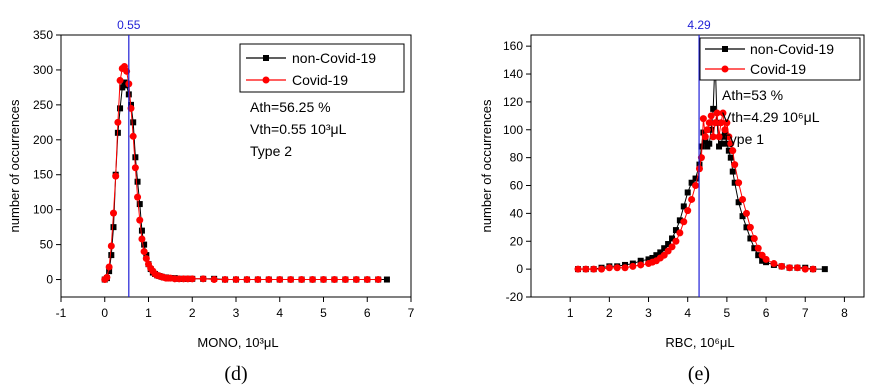  I want to click on y-tick-label: 80, so click(517, 158).